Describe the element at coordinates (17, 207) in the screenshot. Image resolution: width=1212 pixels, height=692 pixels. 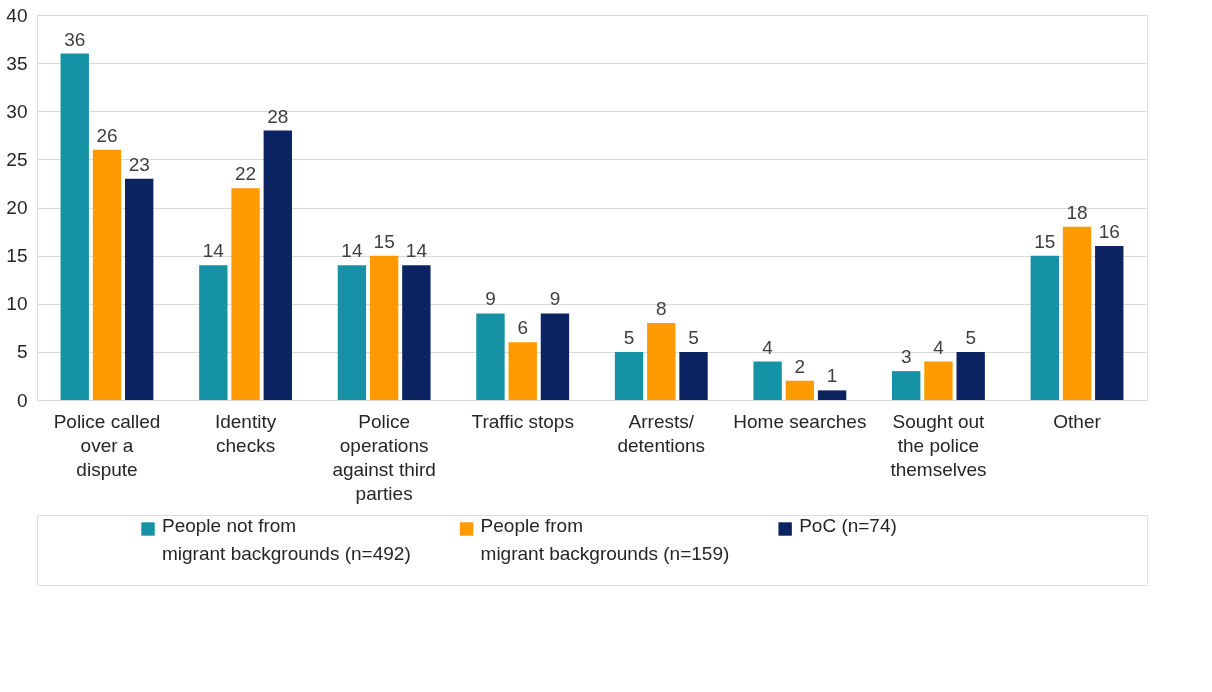
I see `y-tick-label: 20` at that location.